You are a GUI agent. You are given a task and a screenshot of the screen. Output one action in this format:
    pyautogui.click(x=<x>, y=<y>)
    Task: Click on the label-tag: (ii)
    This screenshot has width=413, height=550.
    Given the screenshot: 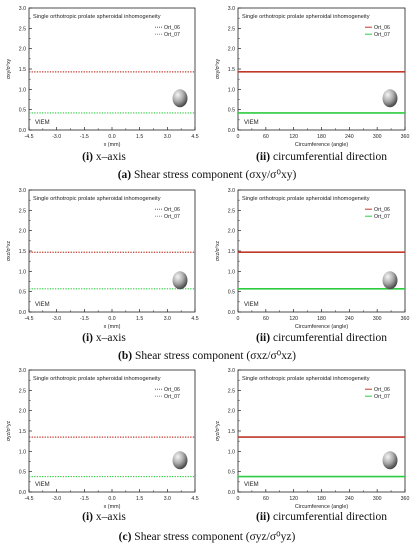 What is the action you would take?
    pyautogui.click(x=264, y=157)
    